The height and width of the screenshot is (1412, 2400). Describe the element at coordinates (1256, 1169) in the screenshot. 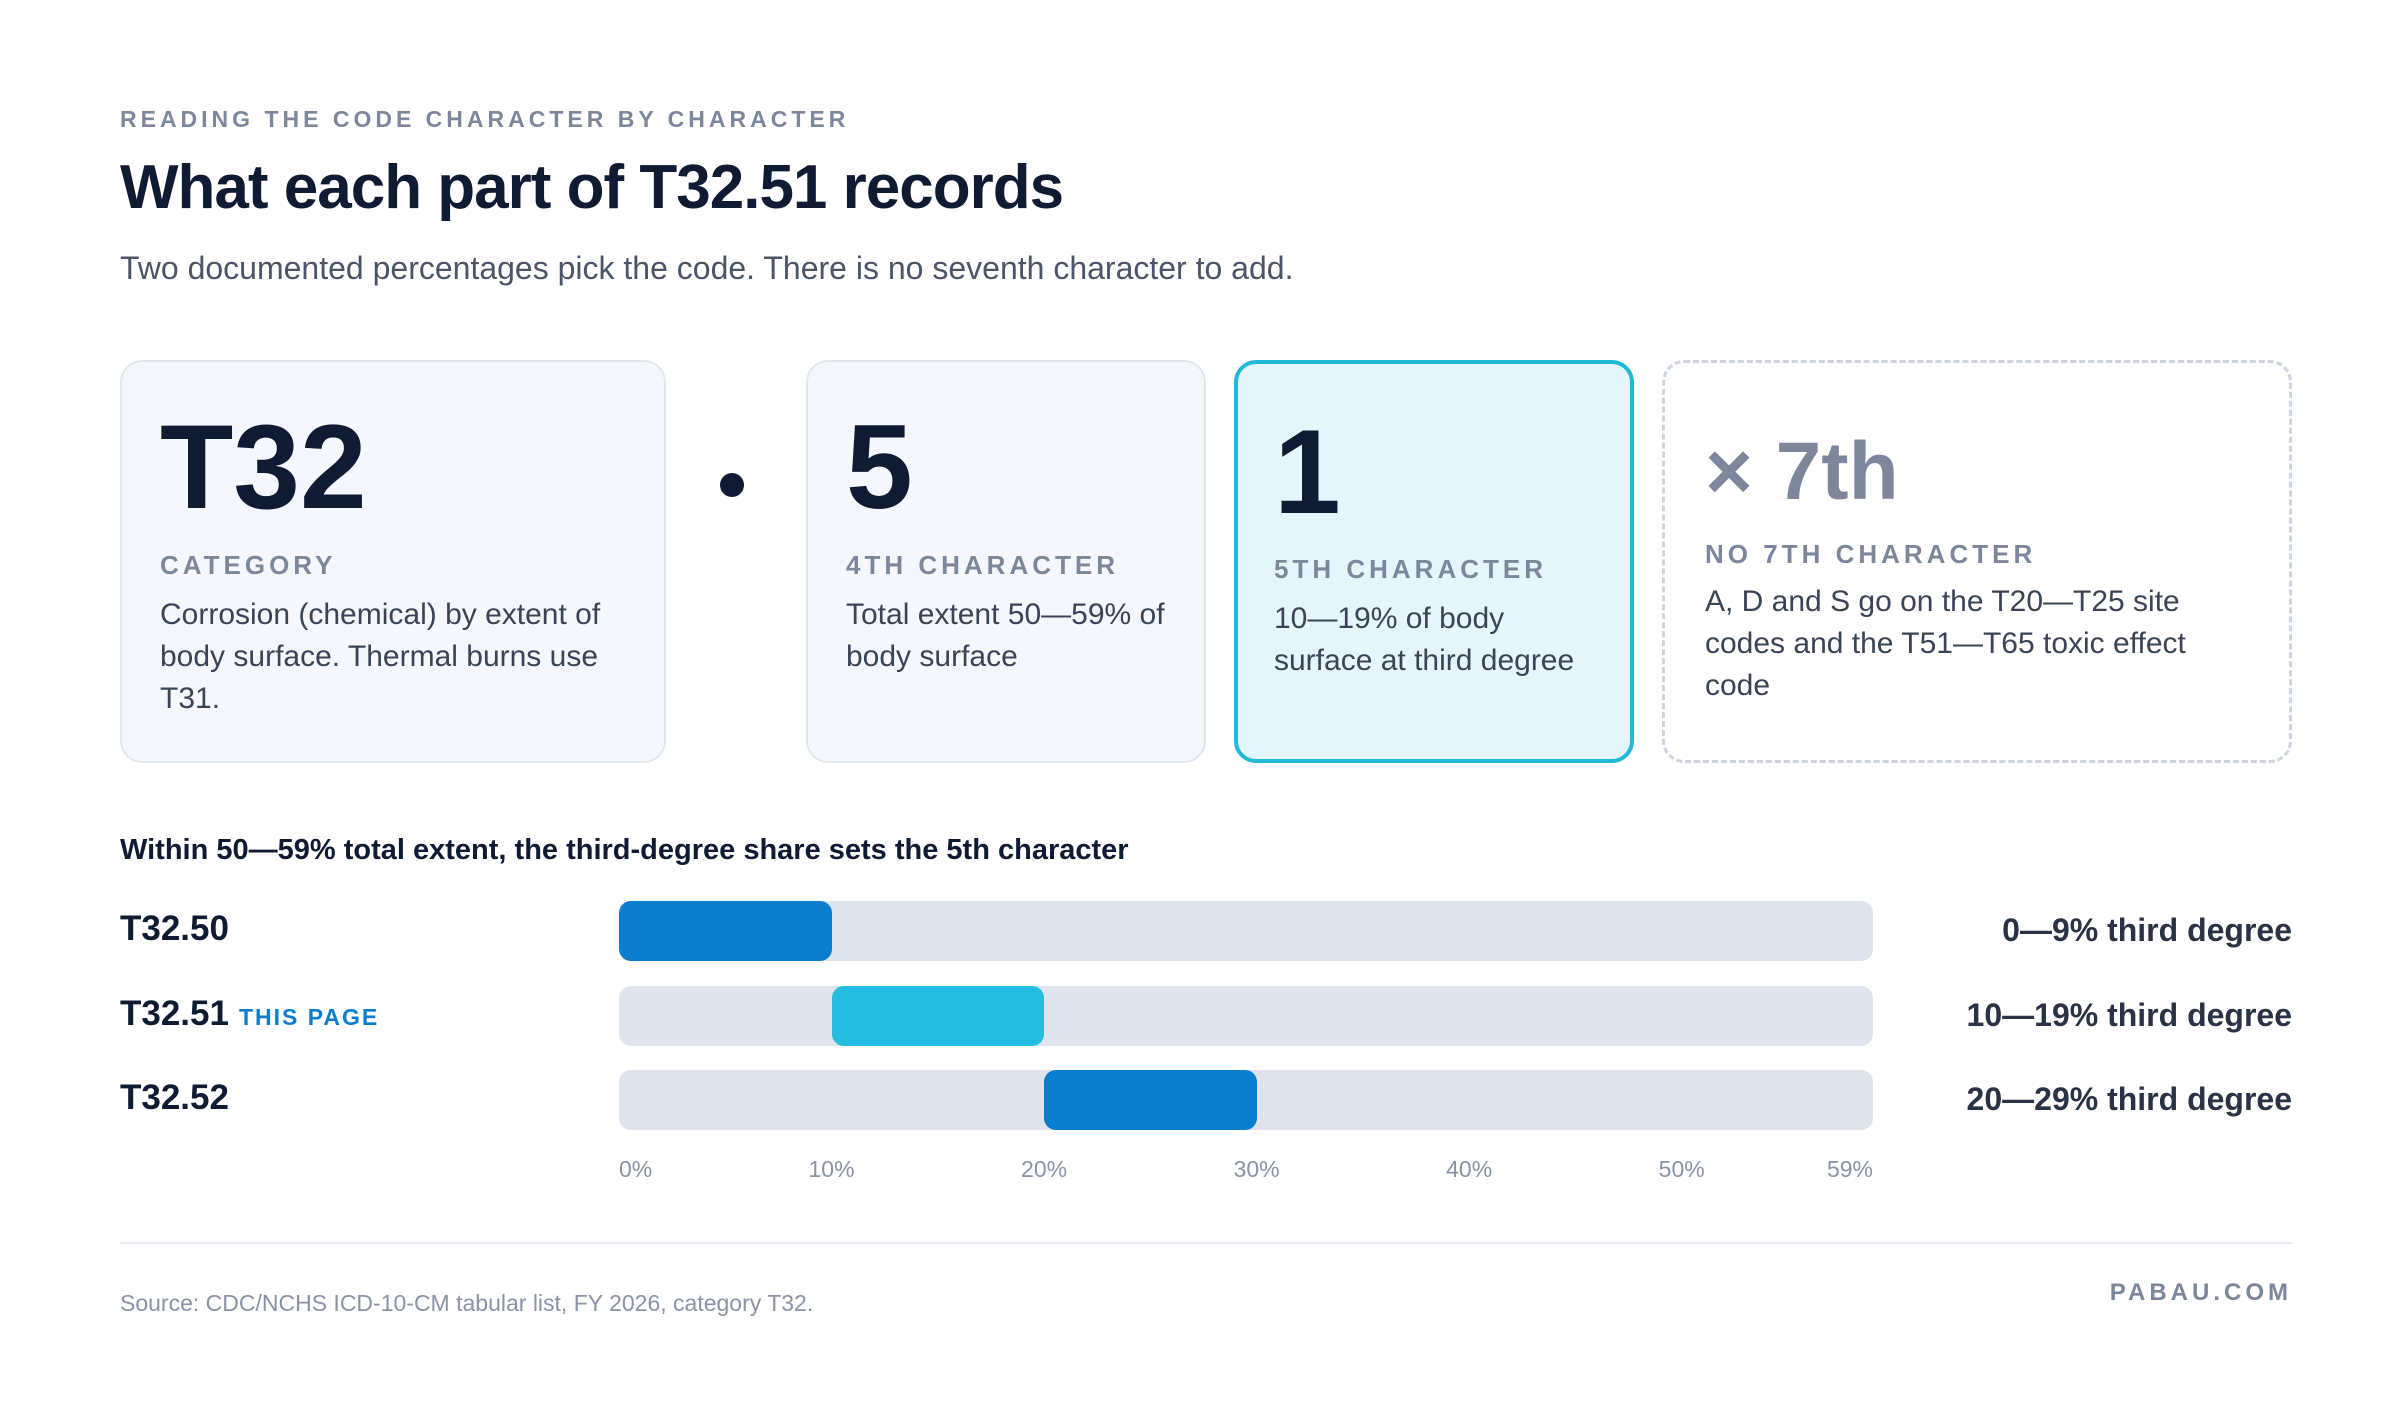

I see `x-tick-label: 30%` at that location.